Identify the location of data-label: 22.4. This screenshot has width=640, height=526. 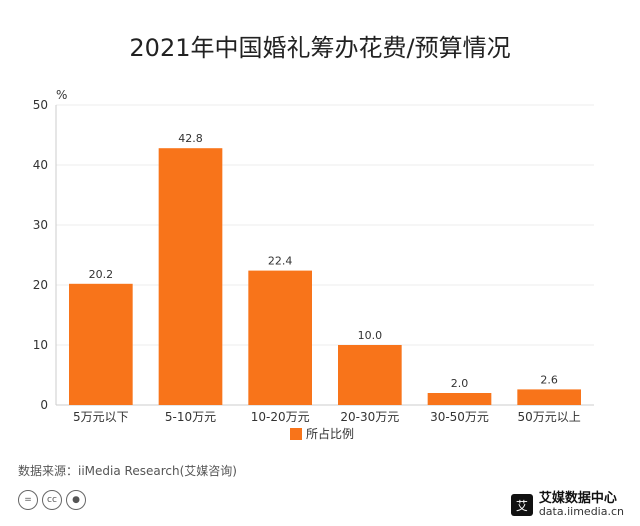
(280, 261).